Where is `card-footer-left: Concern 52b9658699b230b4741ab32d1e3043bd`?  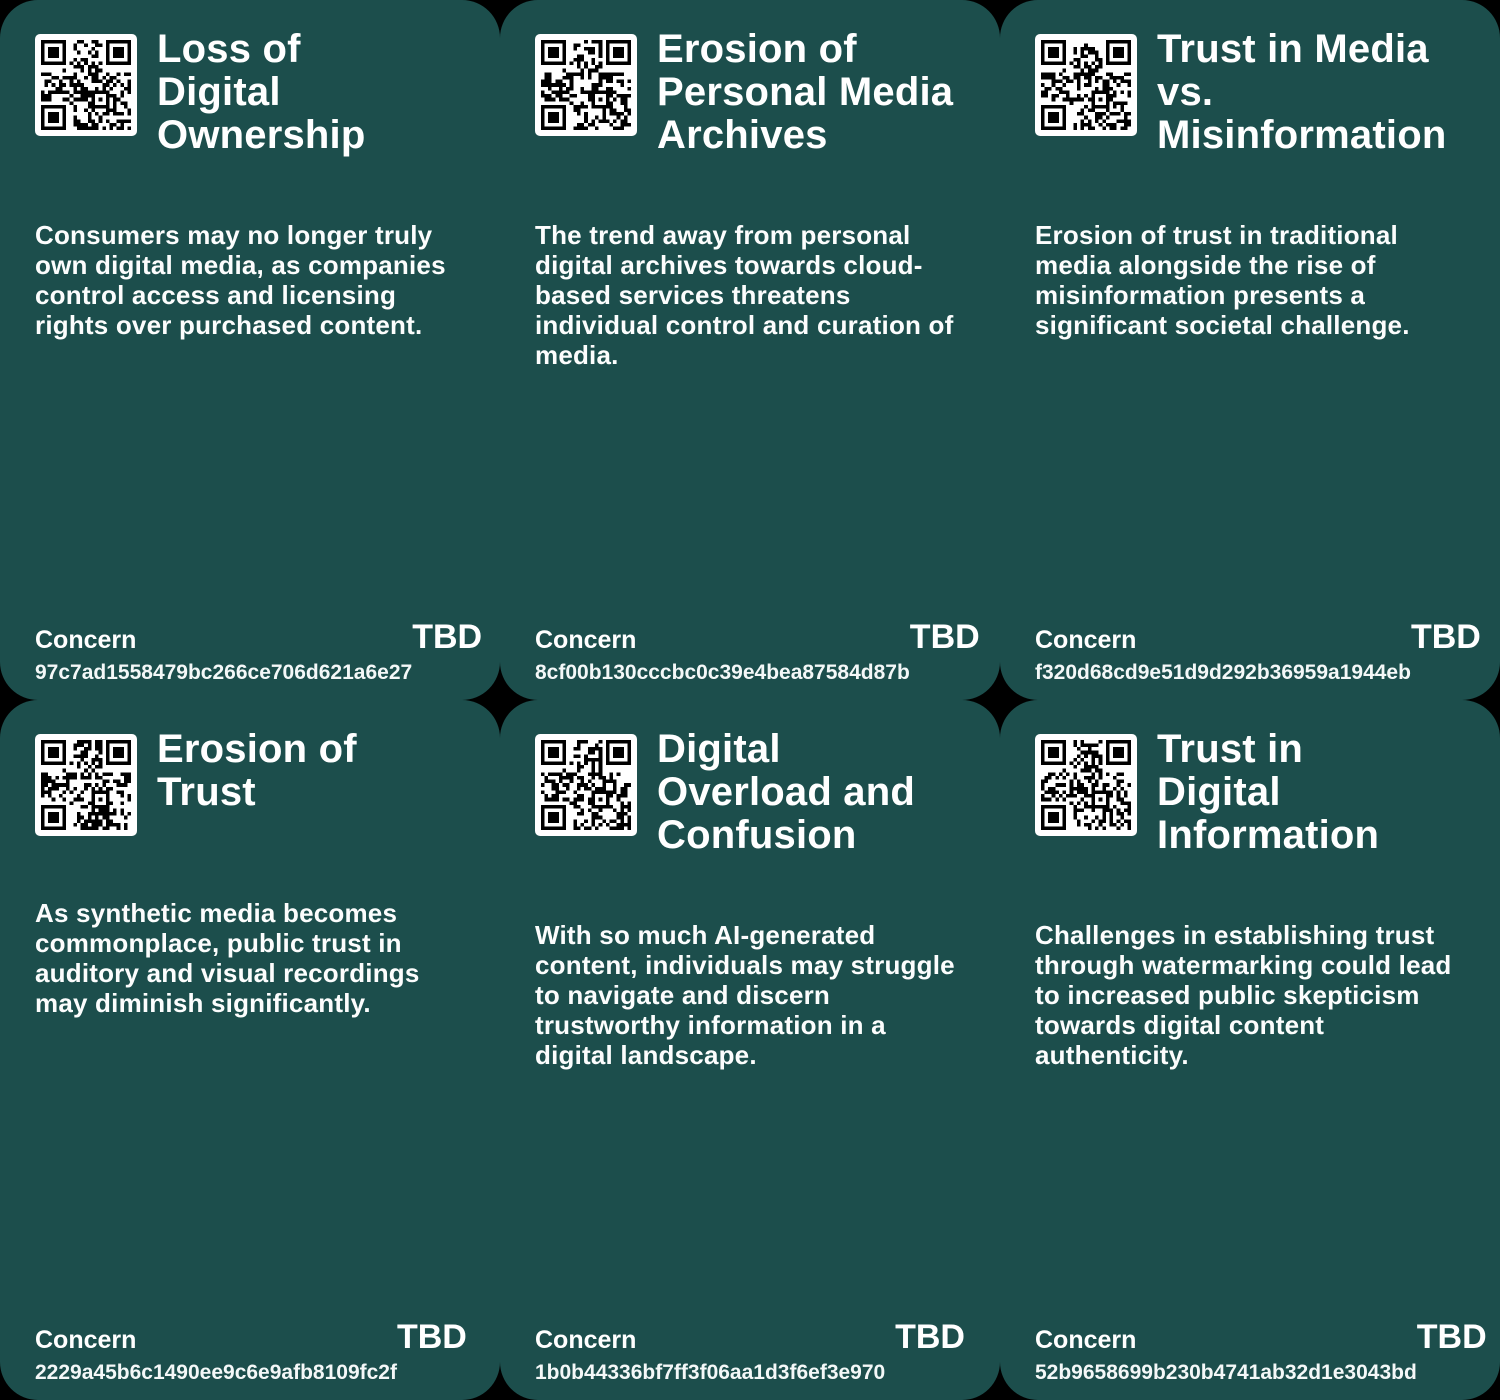
card-footer-left: Concern 52b9658699b230b4741ab32d1e3043bd is located at coordinates (1226, 1355).